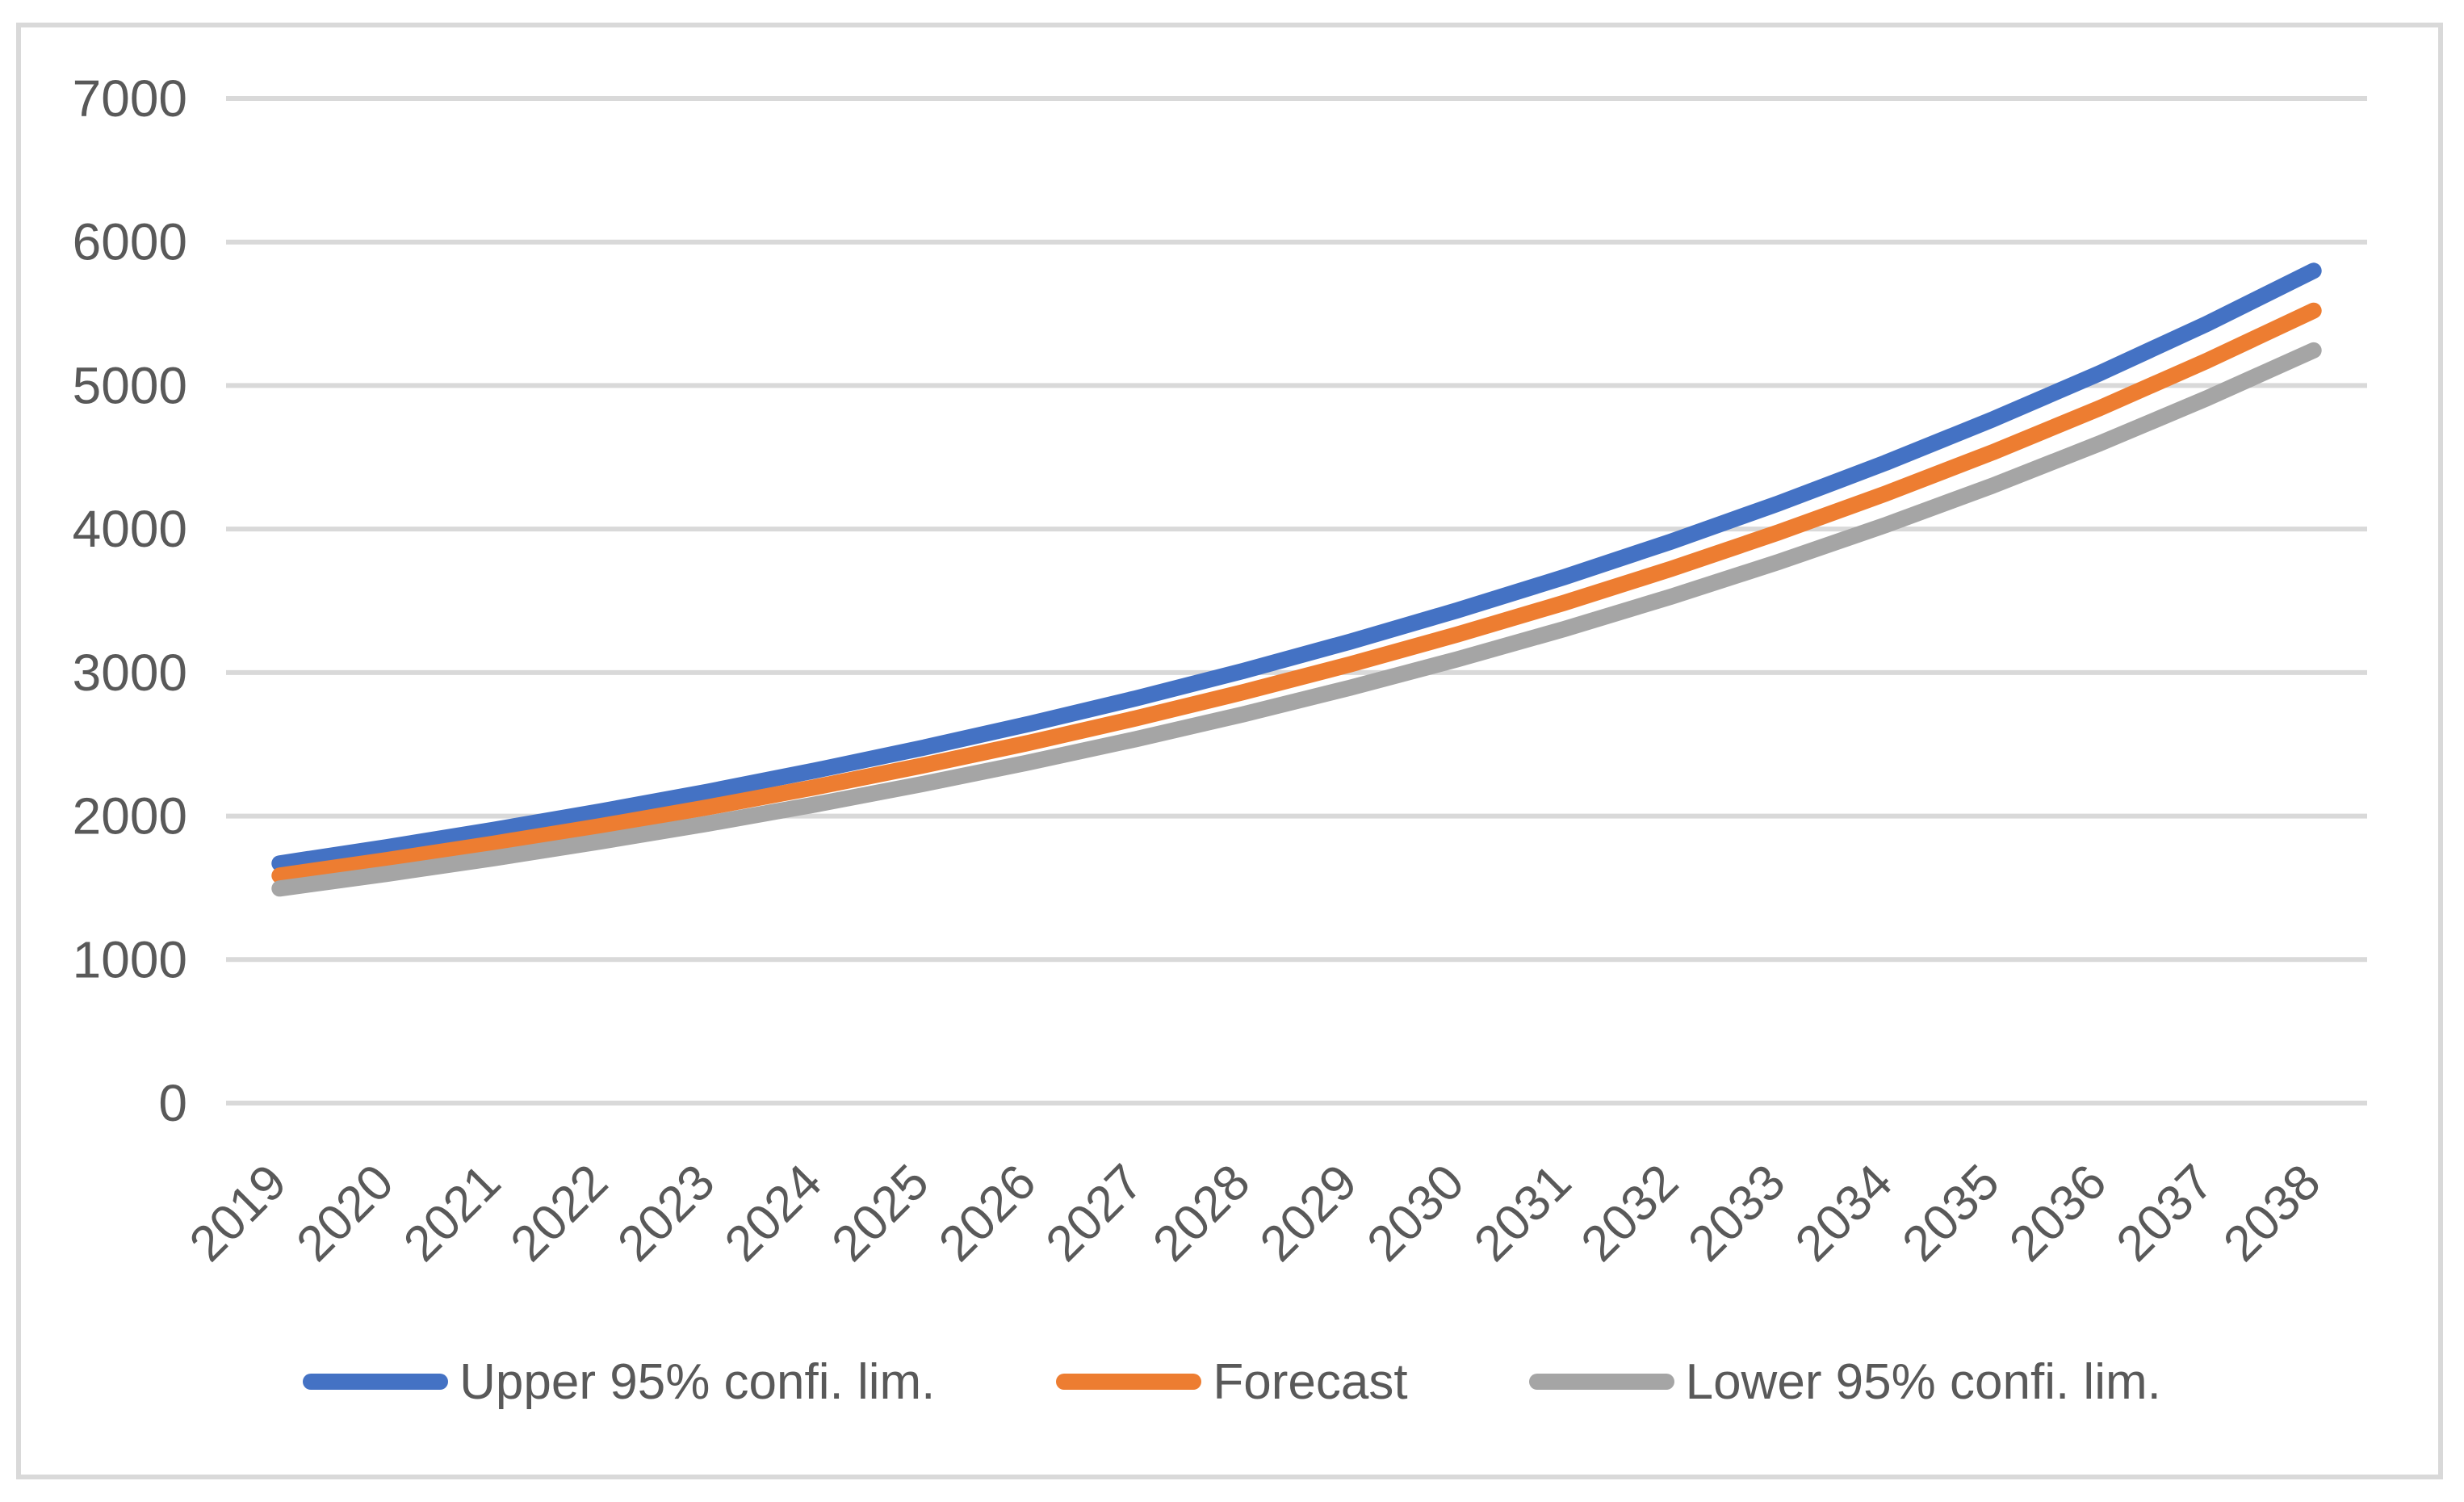  Describe the element at coordinates (1630, 1213) in the screenshot. I see `x-tick-label: 2032` at that location.